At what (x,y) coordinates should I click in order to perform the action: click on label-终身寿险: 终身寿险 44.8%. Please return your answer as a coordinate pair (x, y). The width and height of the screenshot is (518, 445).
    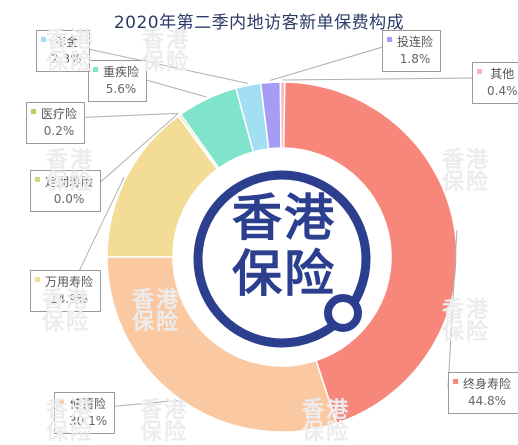
    Looking at the image, I should click on (483, 393).